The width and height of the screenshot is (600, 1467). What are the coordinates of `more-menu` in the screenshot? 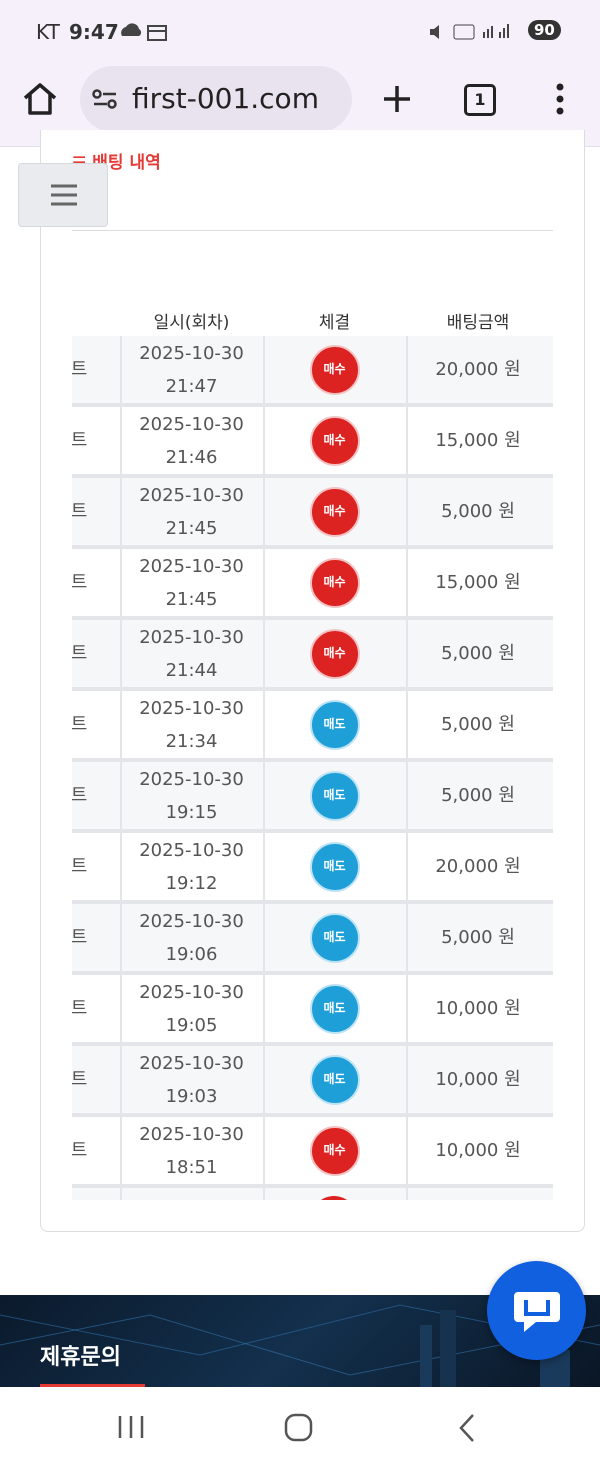 It's located at (560, 99).